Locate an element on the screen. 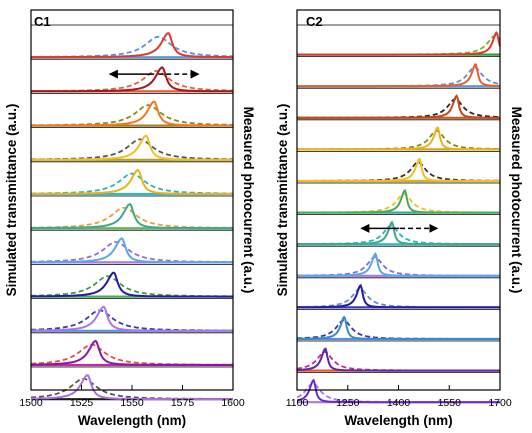 This screenshot has width=532, height=433. x-tick-label: 1400 is located at coordinates (399, 403).